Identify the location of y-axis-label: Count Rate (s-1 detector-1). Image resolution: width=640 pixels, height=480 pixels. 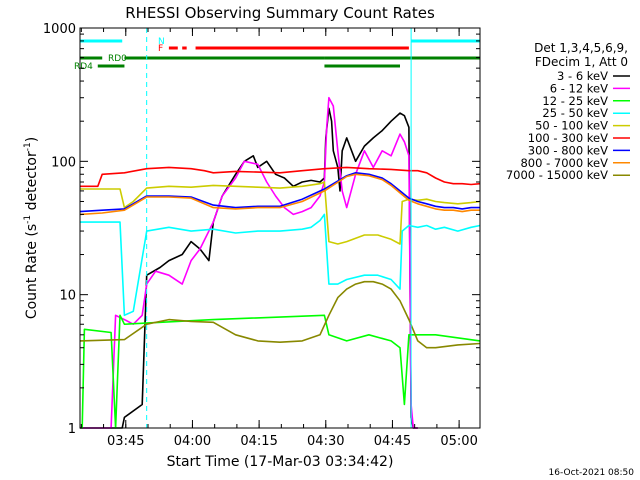
(31, 228).